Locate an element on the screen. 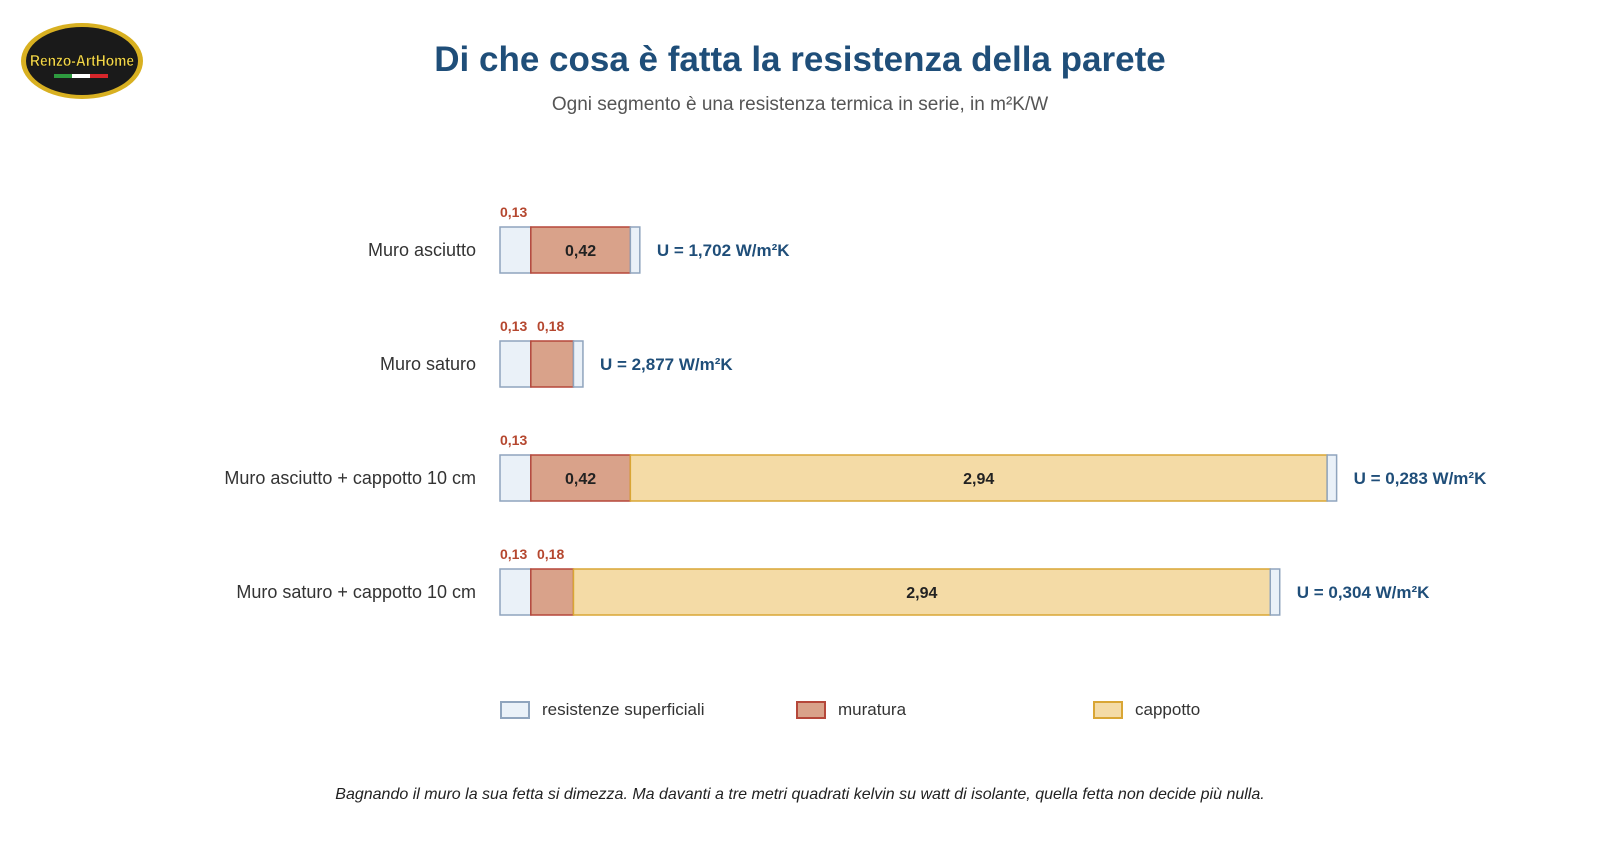  legend-item-superficiali: resistenze superficiali is located at coordinates (602, 710).